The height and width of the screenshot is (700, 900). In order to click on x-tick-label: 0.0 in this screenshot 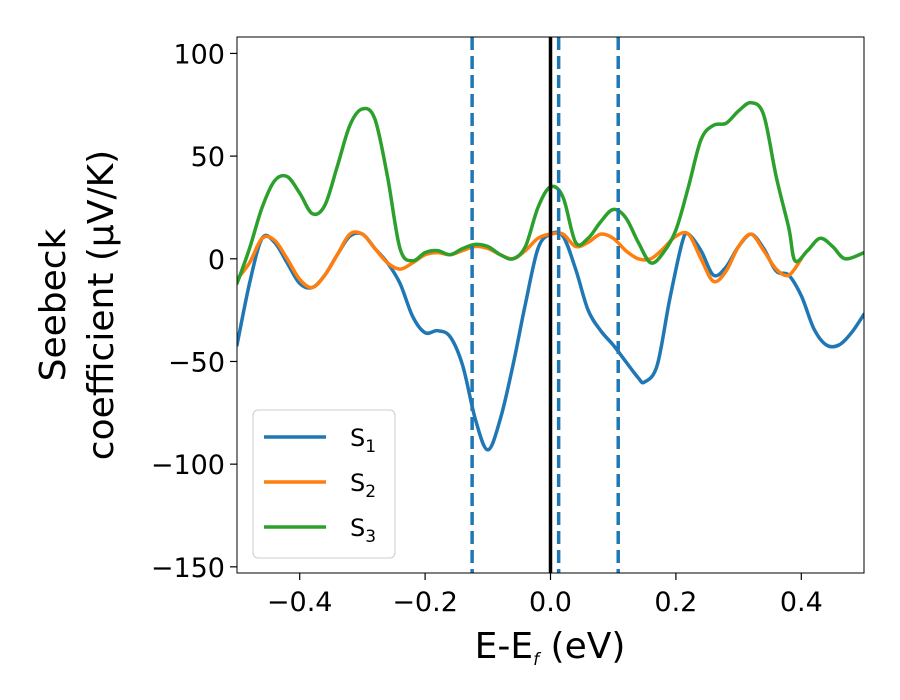, I will do `click(550, 602)`.